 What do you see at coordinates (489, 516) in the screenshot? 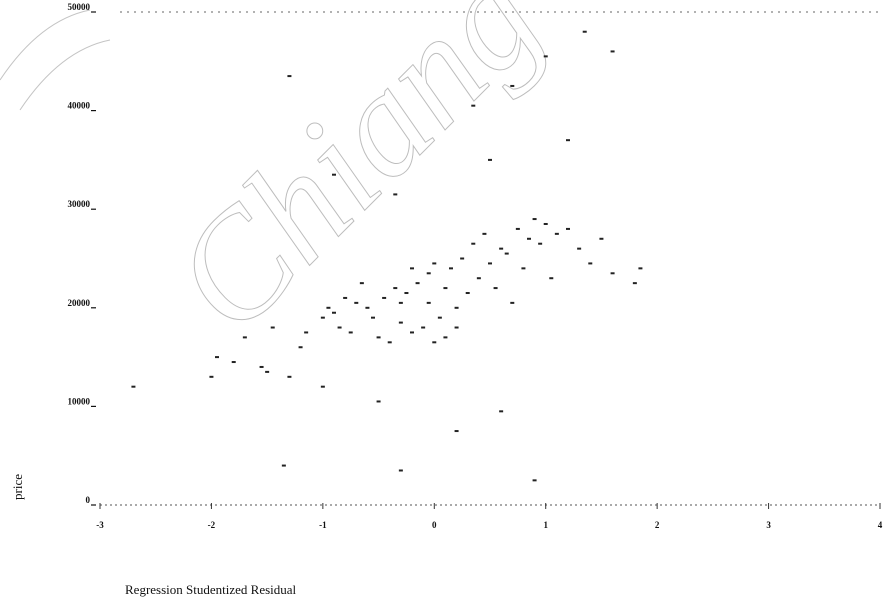
I see `x-axis-ticks: -3 -2 -1 0 1 2 3 4` at bounding box center [489, 516].